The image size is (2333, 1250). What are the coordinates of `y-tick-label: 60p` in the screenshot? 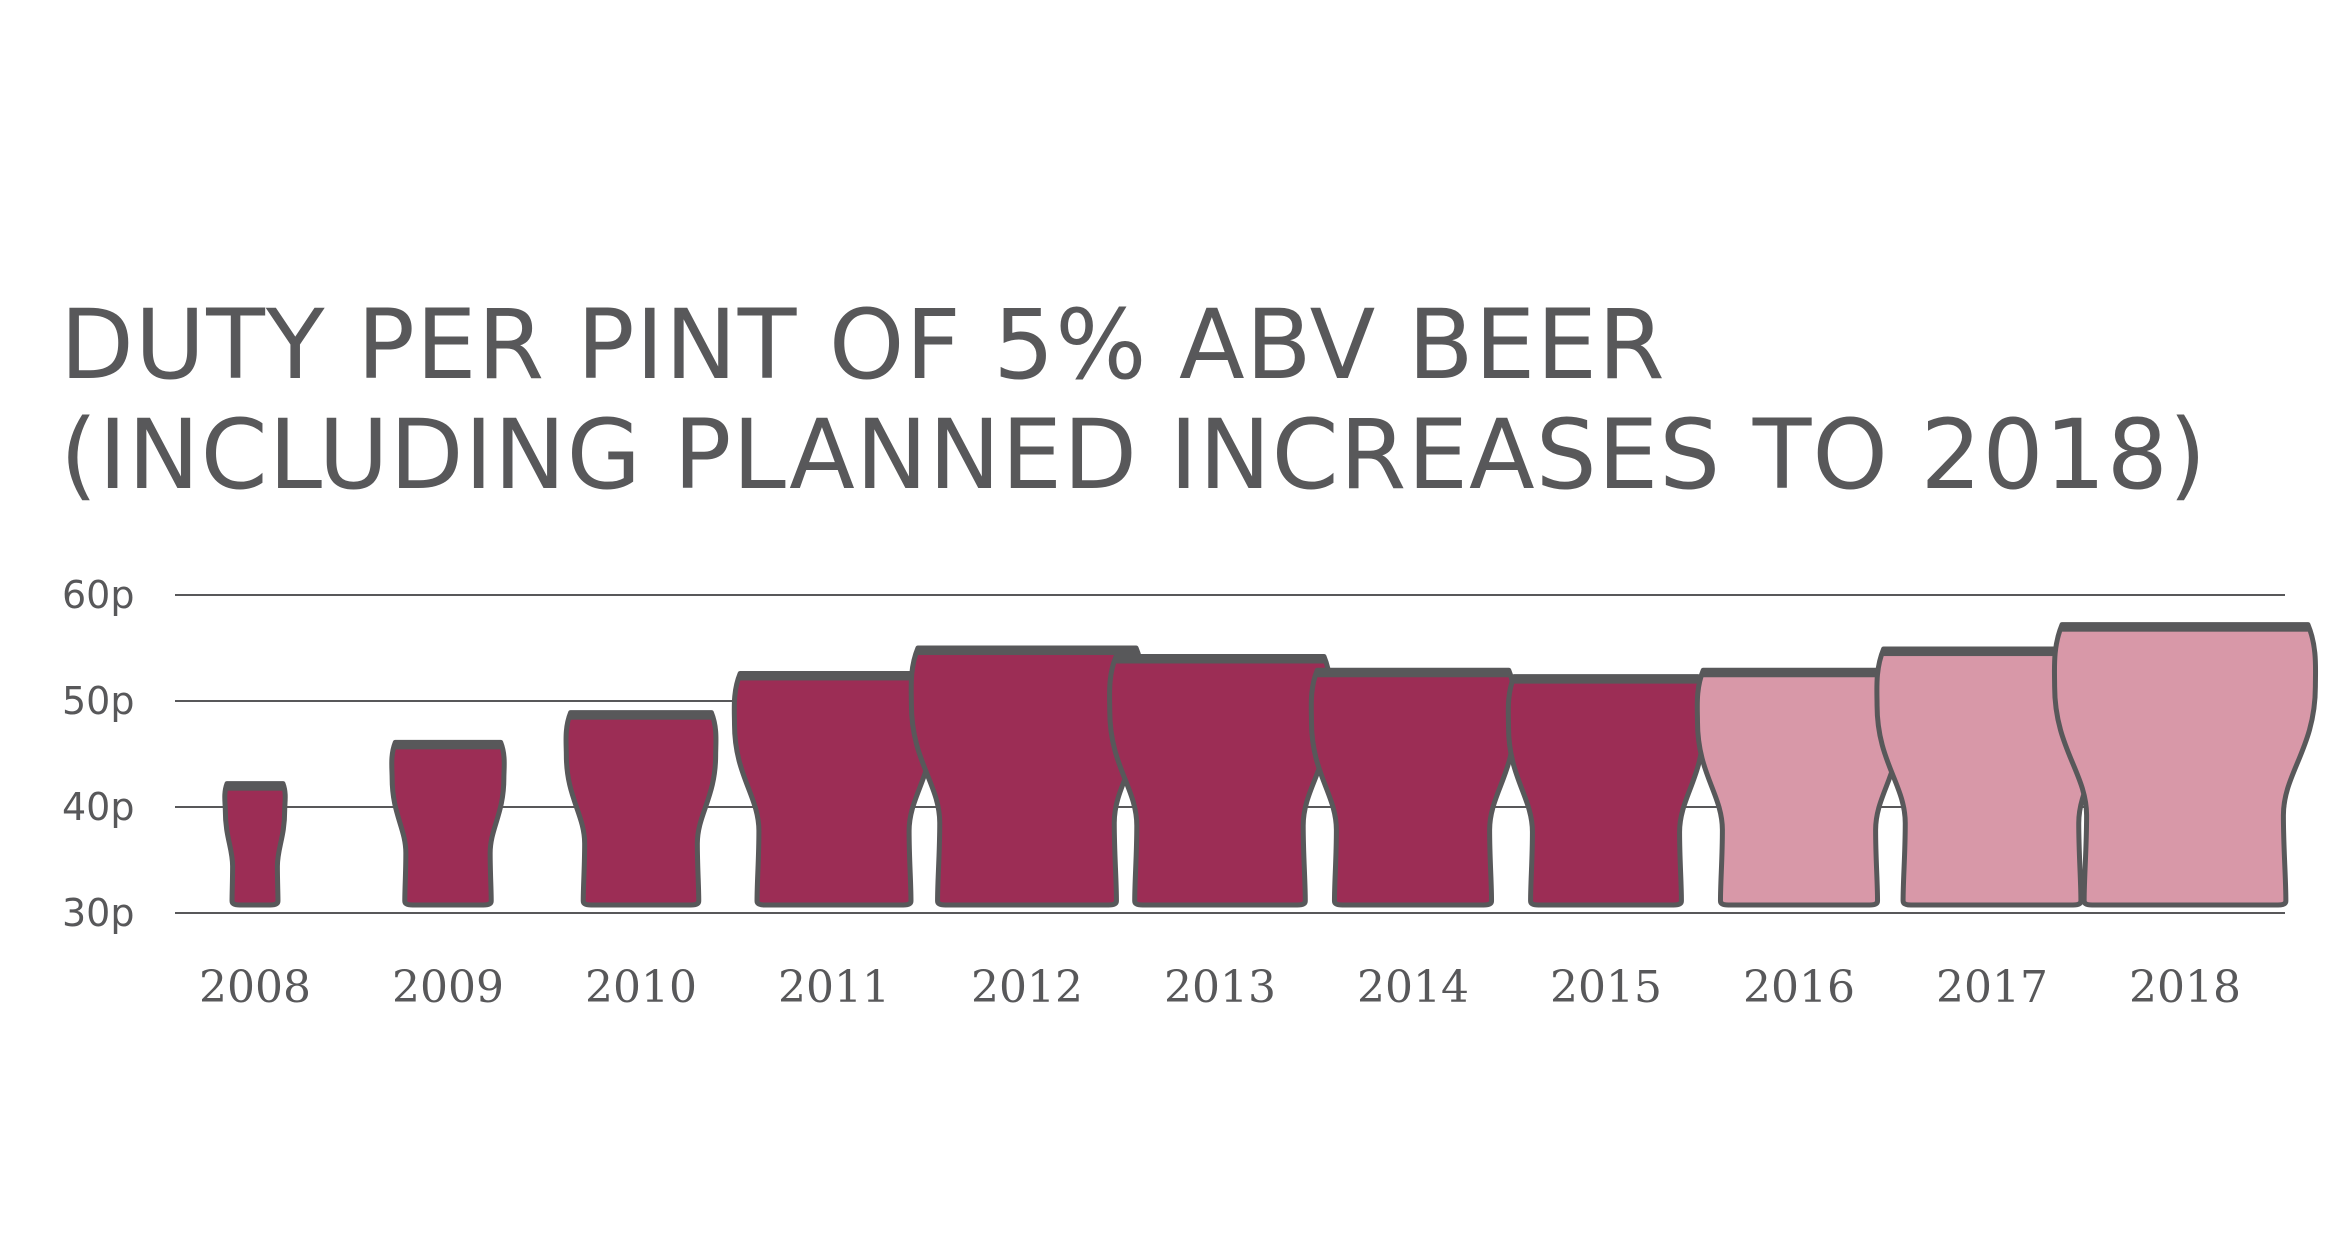 It's located at (98, 595).